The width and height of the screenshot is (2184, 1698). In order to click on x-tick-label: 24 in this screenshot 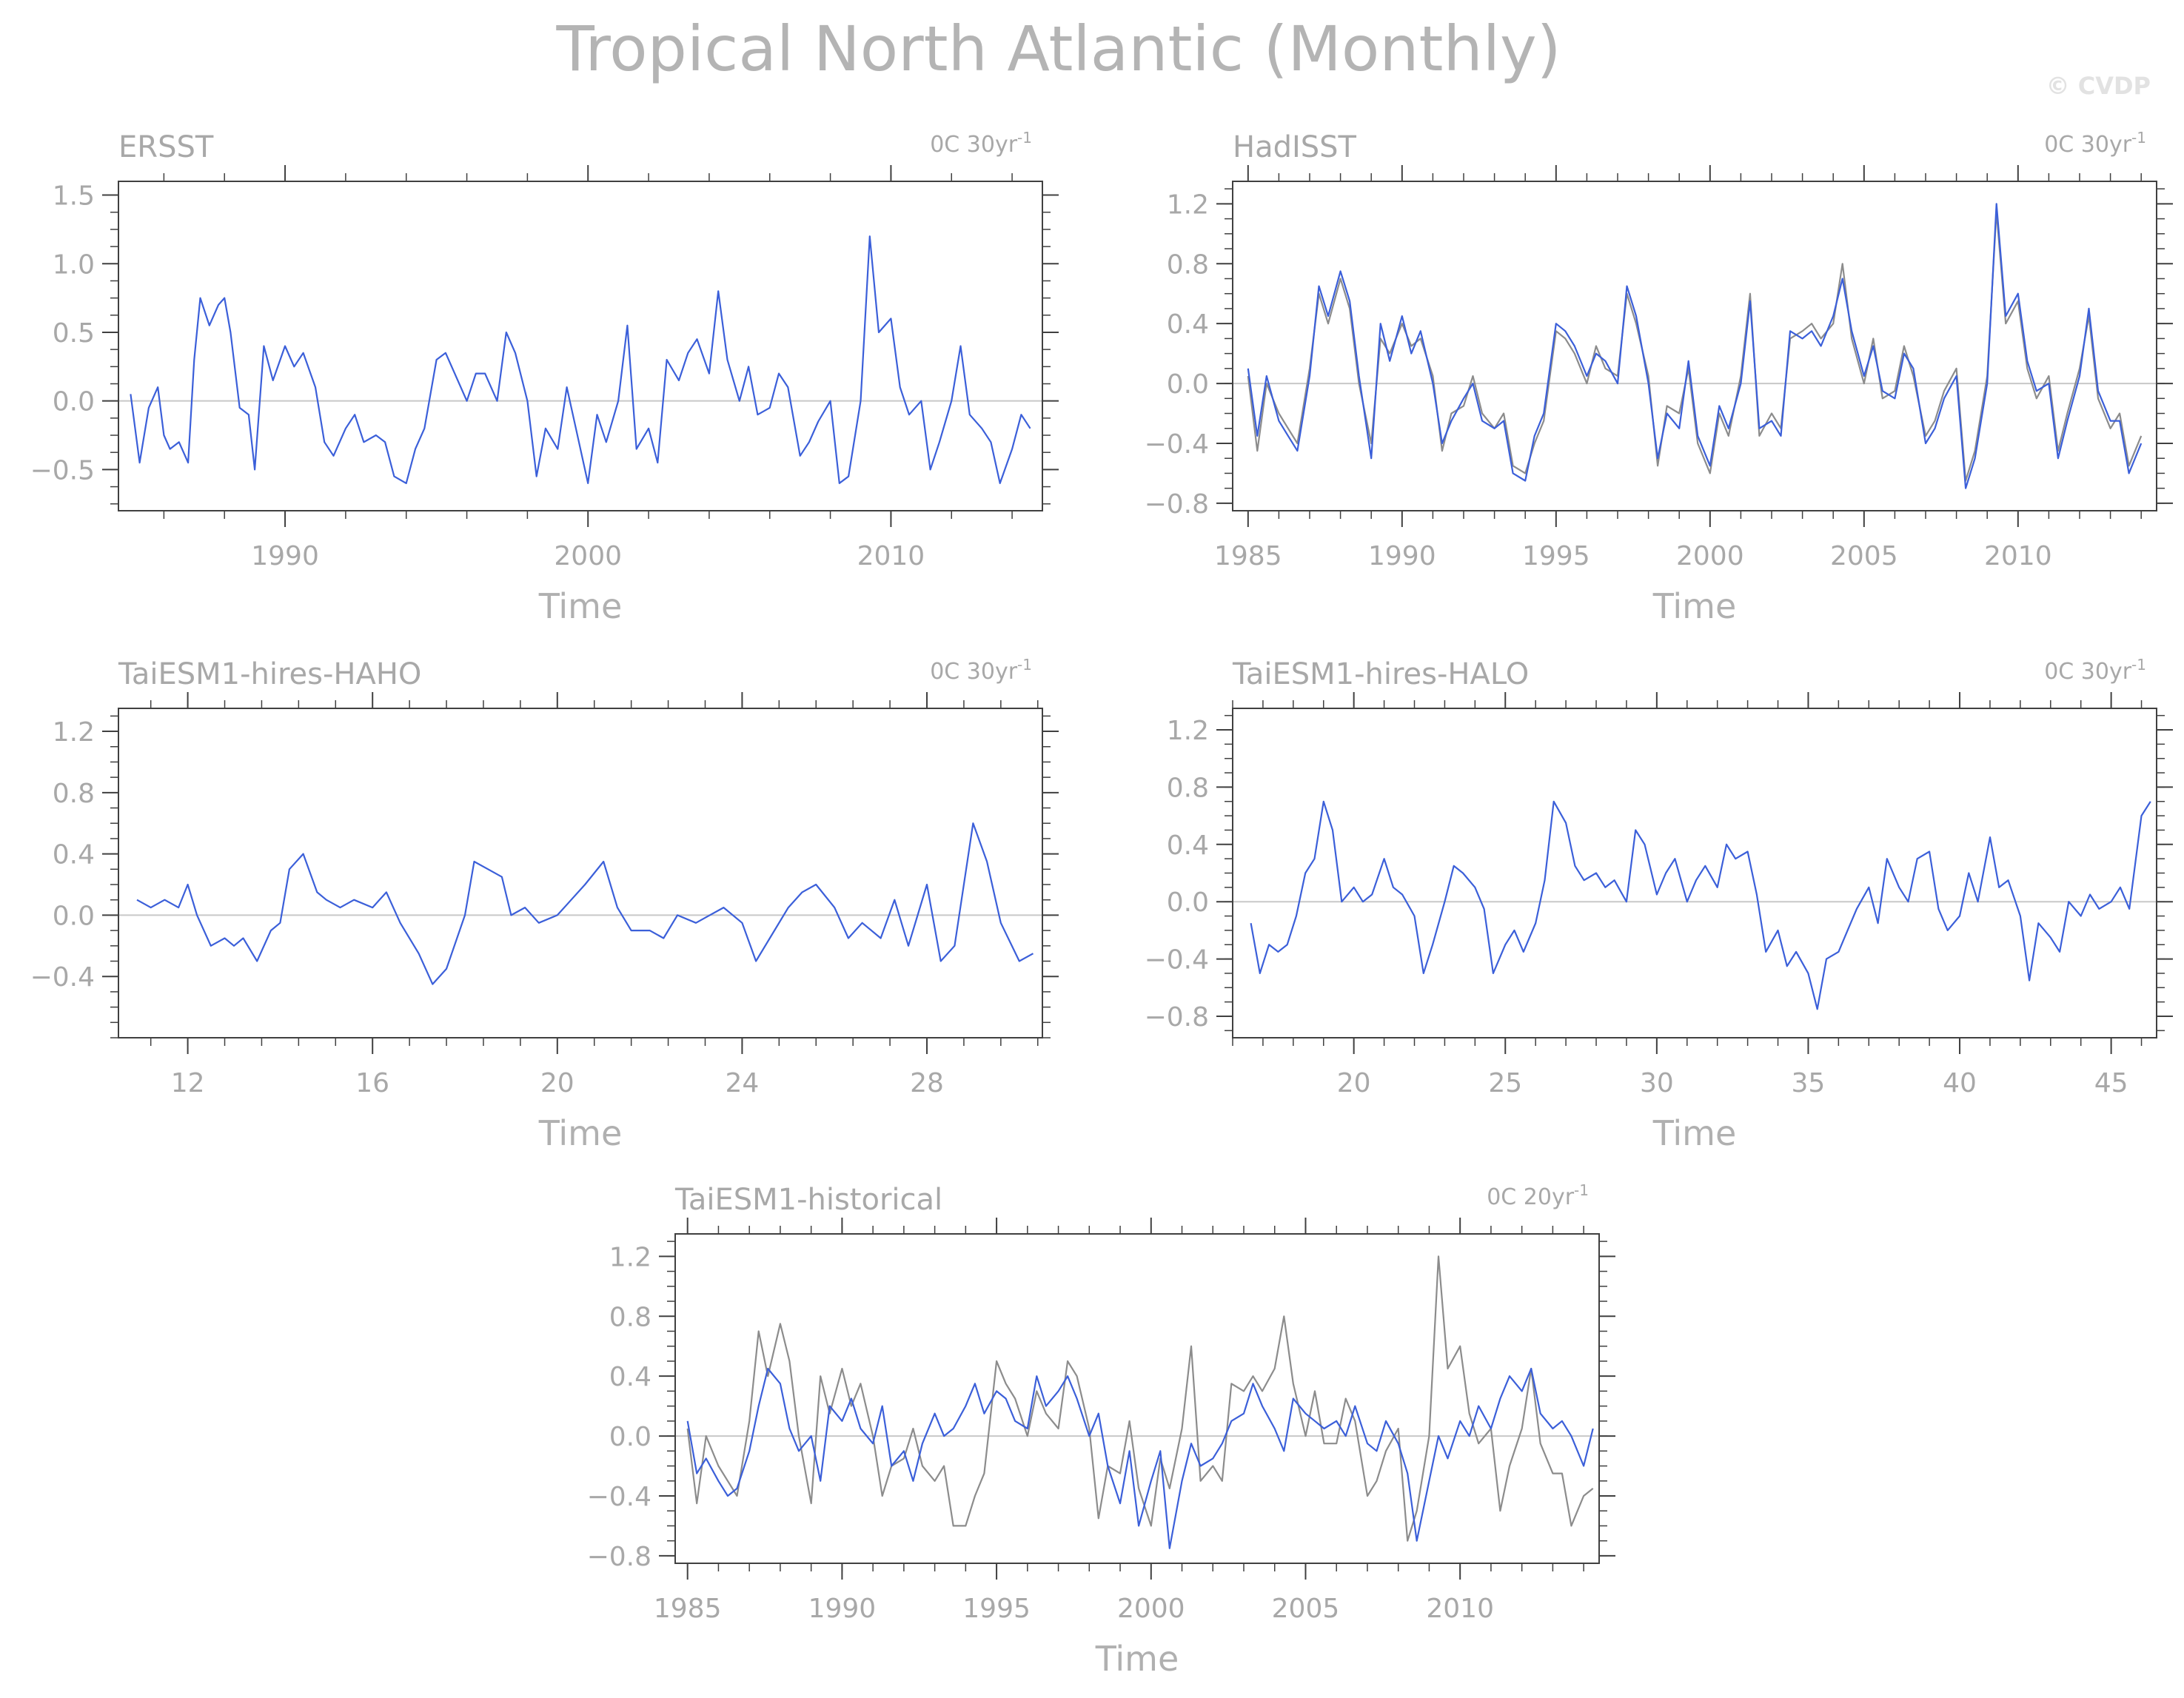, I will do `click(742, 1083)`.